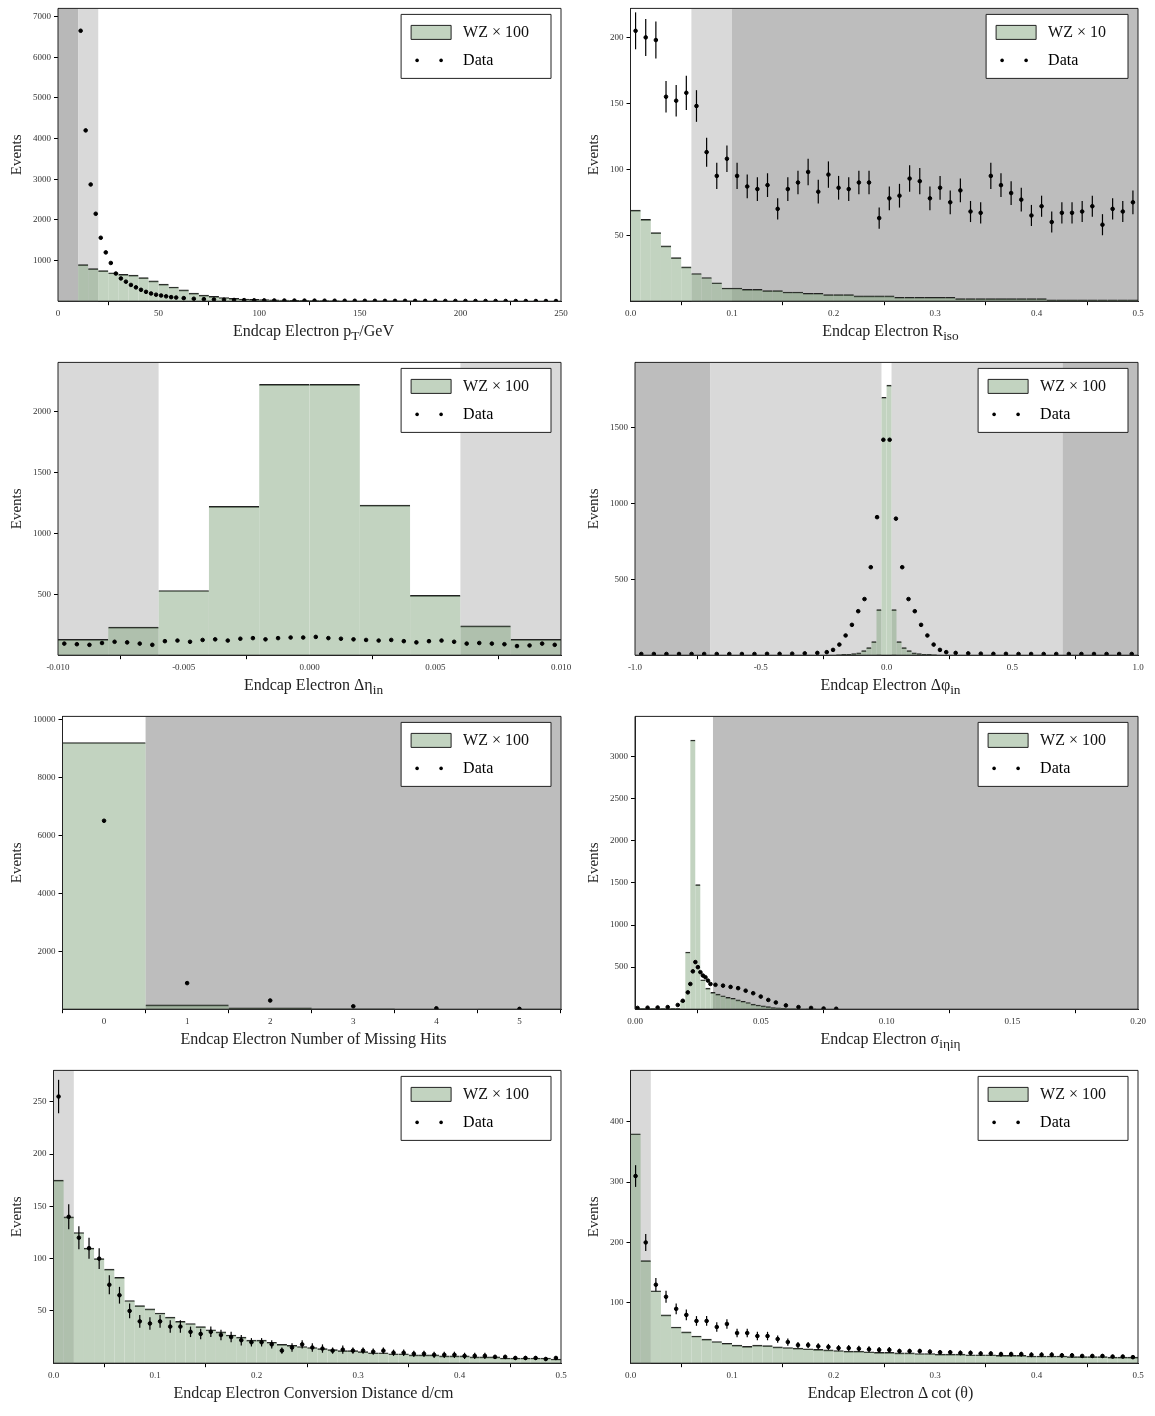  Describe the element at coordinates (561, 666) in the screenshot. I see `x-tick-label: 0.010` at that location.